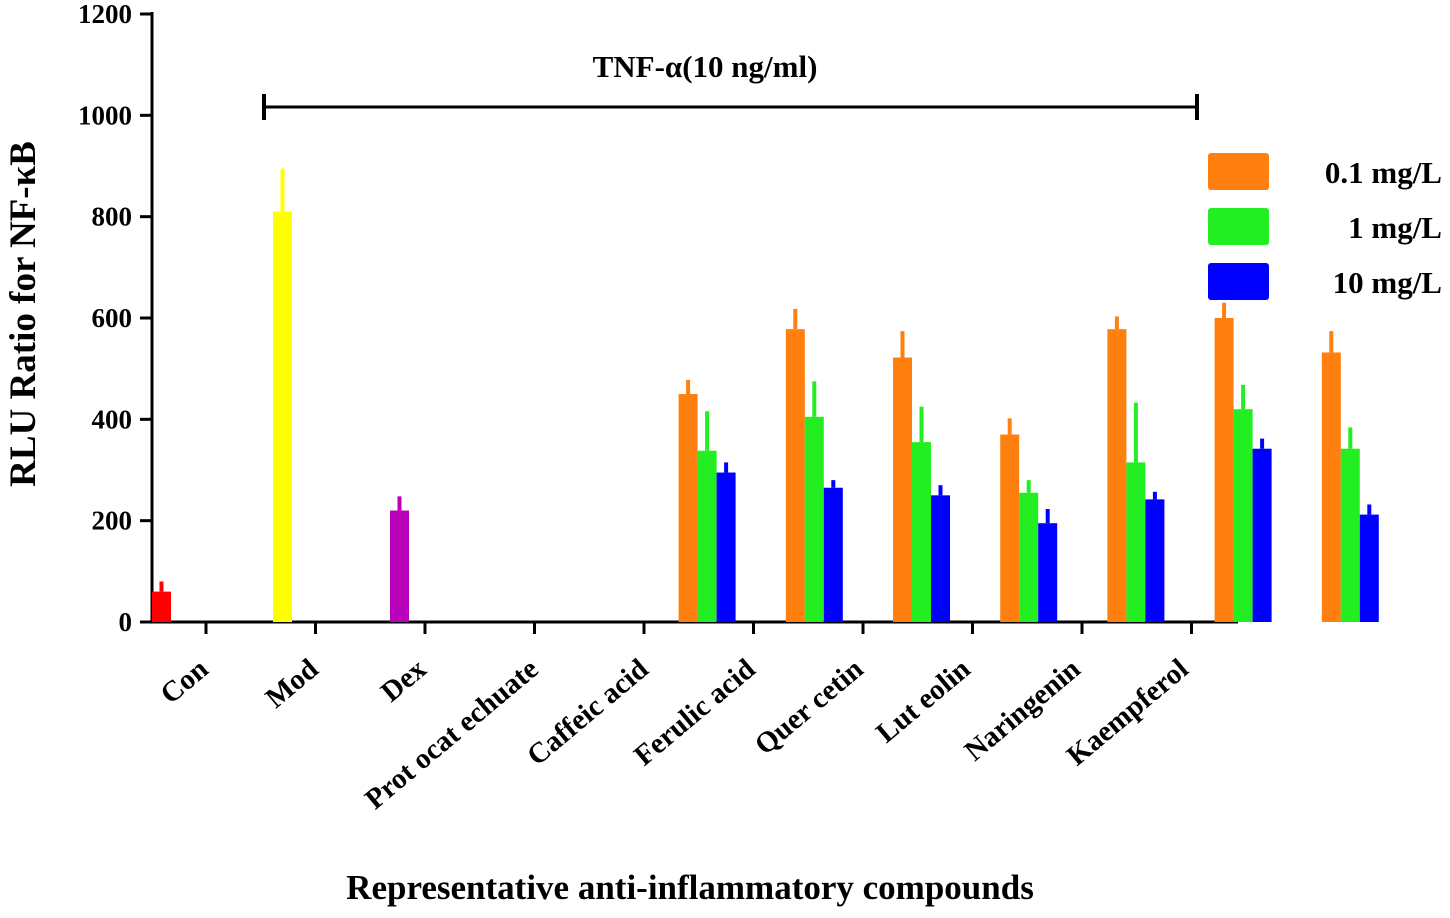 The height and width of the screenshot is (918, 1450). I want to click on x-tick-label: Quer cetin, so click(809, 707).